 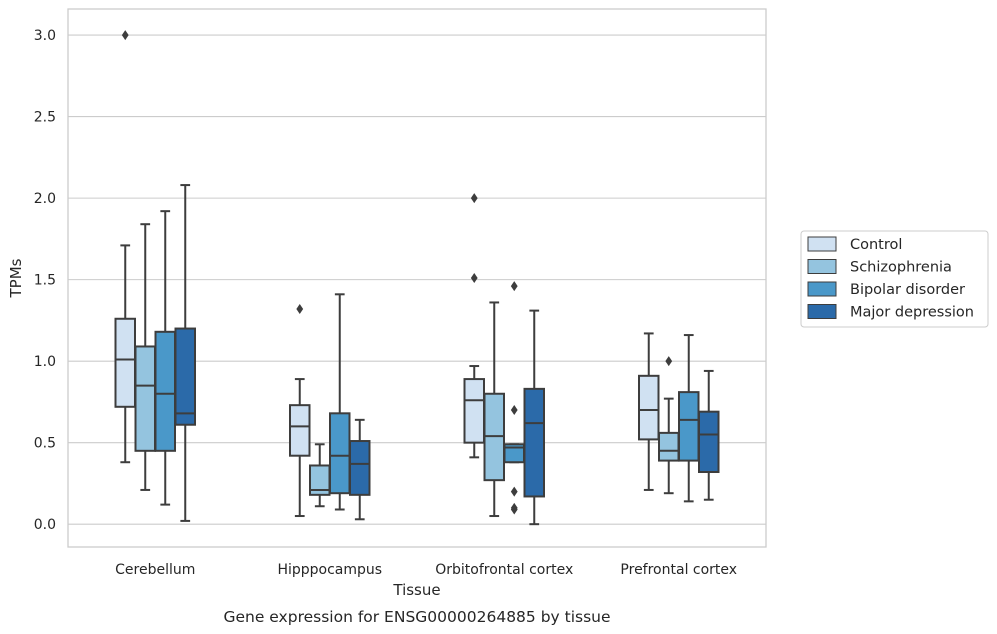 I want to click on y-tick-label: 1.5, so click(x=45, y=281).